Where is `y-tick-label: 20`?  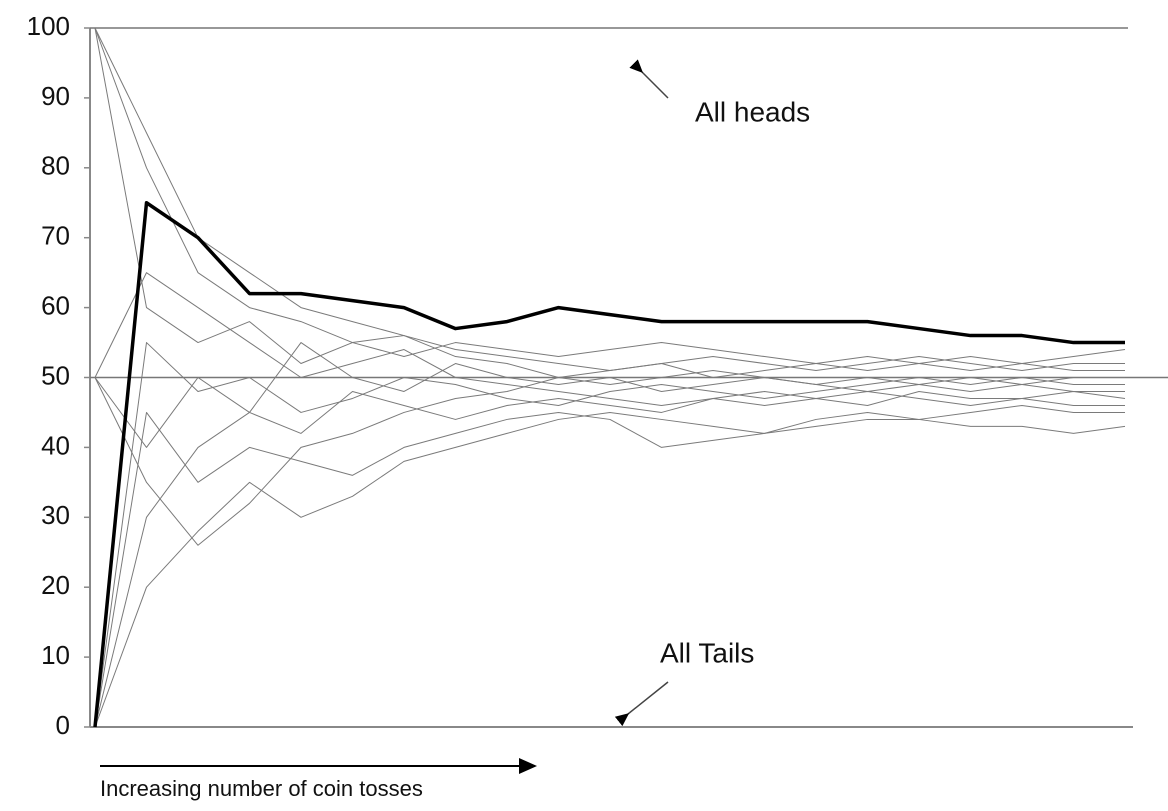
y-tick-label: 20 is located at coordinates (55, 585).